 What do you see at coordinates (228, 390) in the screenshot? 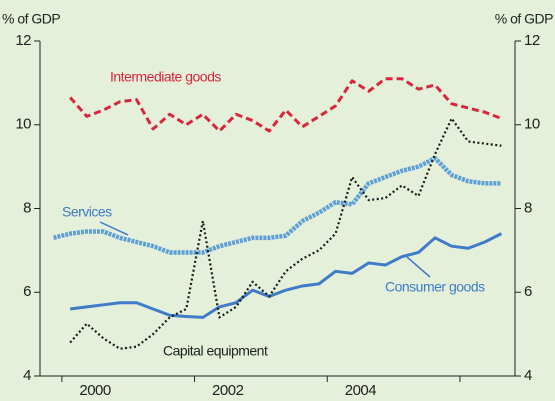
I see `x-tick-label: 2002` at bounding box center [228, 390].